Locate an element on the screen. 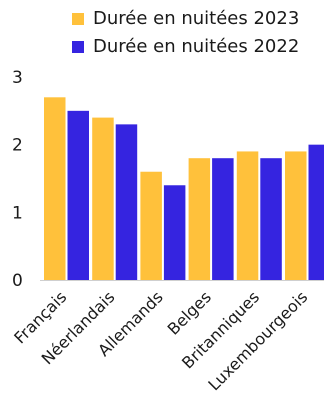  legend-item-2022: Durée en nuitées 2022 is located at coordinates (185, 47).